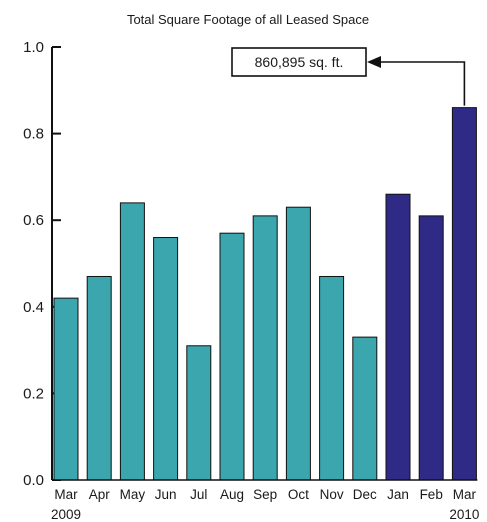  What do you see at coordinates (133, 494) in the screenshot?
I see `x-tick-label: May` at bounding box center [133, 494].